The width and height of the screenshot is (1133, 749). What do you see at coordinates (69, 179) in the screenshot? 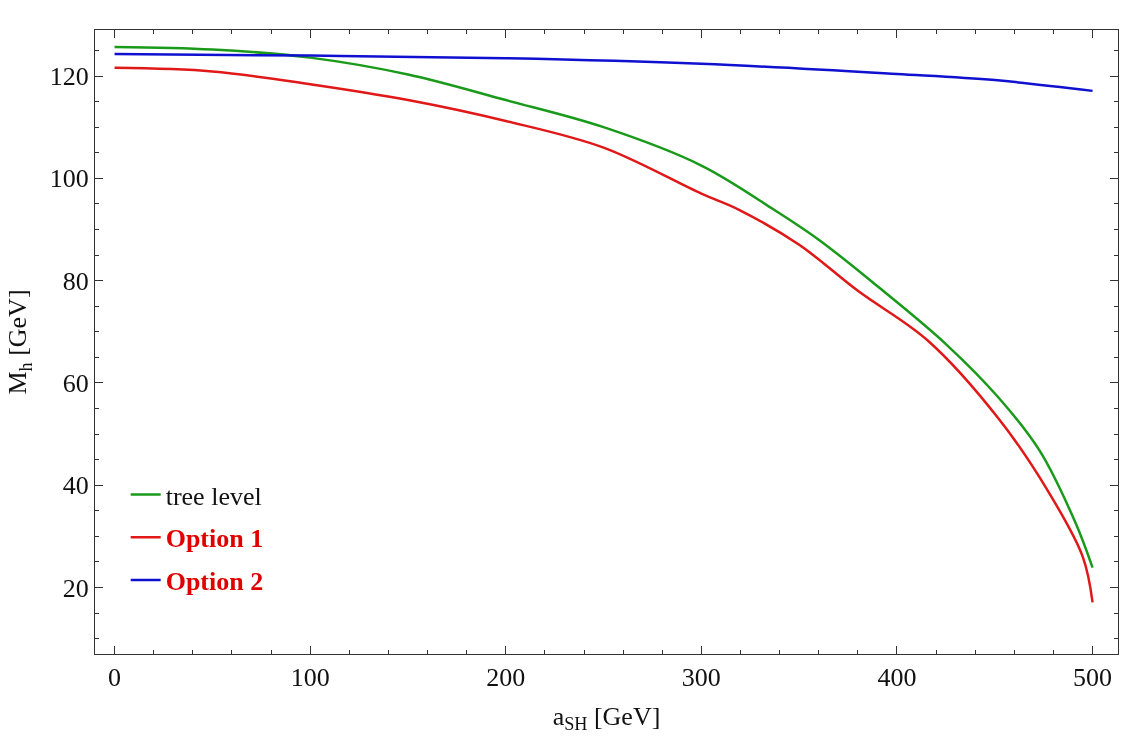
I see `y-tick-label: 100` at bounding box center [69, 179].